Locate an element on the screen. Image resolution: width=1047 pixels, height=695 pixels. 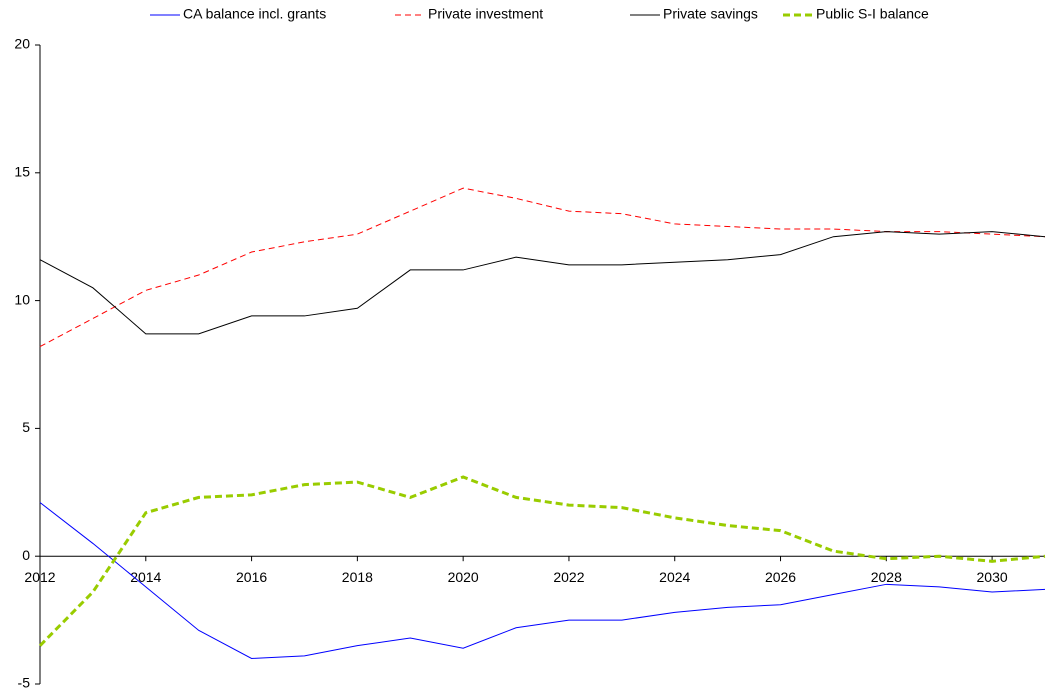
y-tick-label: 20 is located at coordinates (22, 44).